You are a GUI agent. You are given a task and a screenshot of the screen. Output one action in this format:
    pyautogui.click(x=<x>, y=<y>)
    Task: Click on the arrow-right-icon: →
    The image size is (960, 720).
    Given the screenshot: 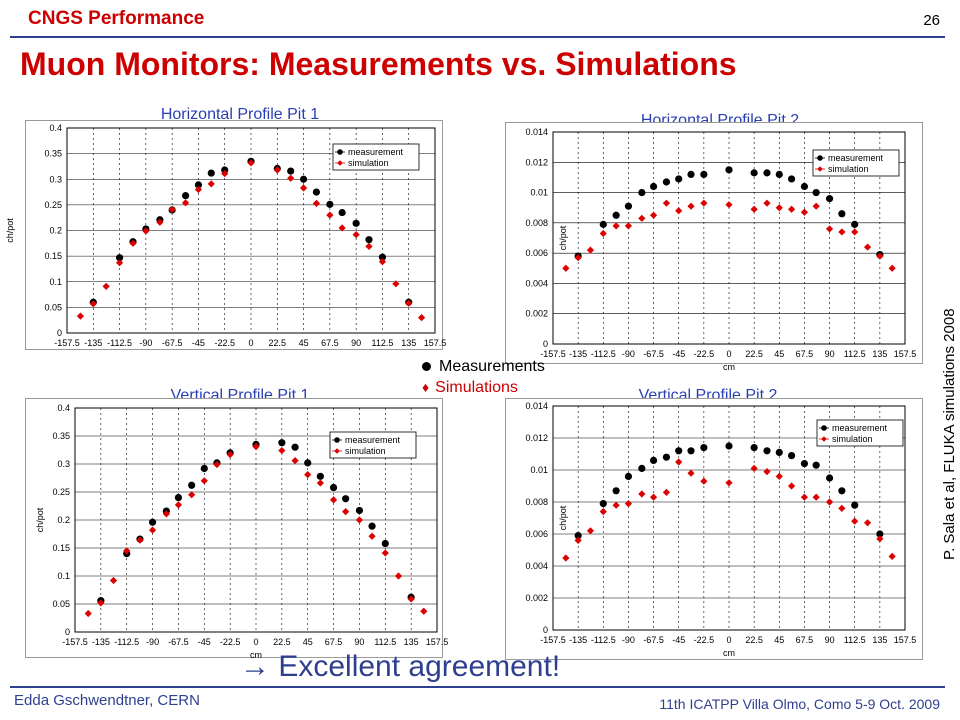 What is the action you would take?
    pyautogui.click(x=255, y=666)
    